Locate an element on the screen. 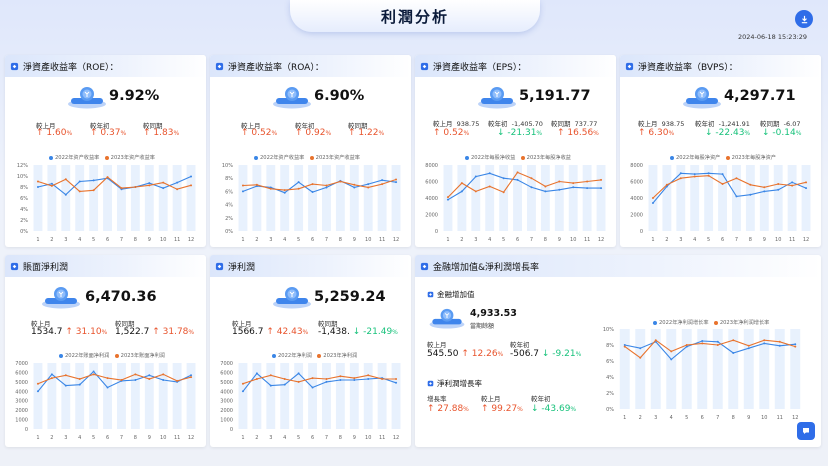  chat-button is located at coordinates (806, 431).